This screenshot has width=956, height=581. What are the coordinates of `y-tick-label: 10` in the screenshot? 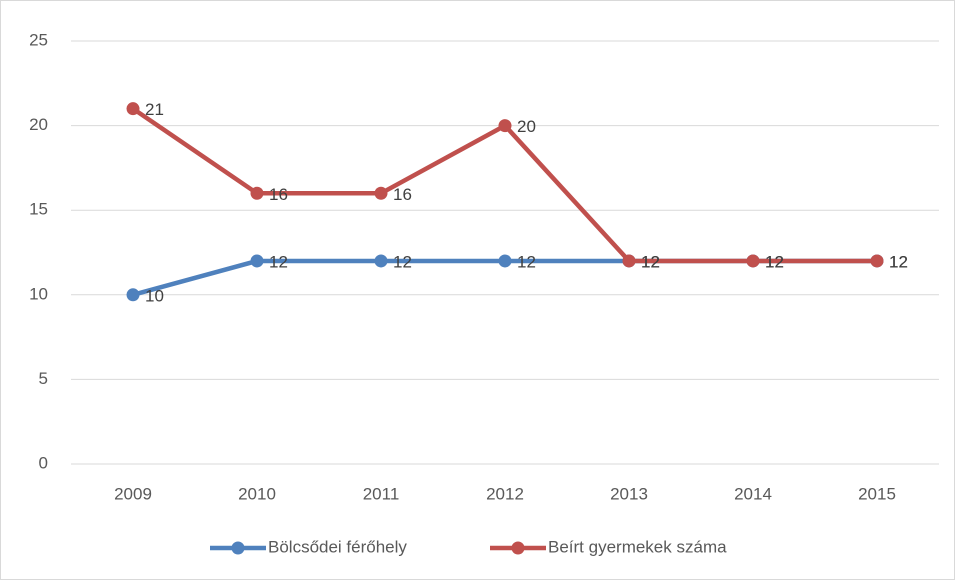 It's located at (38, 293).